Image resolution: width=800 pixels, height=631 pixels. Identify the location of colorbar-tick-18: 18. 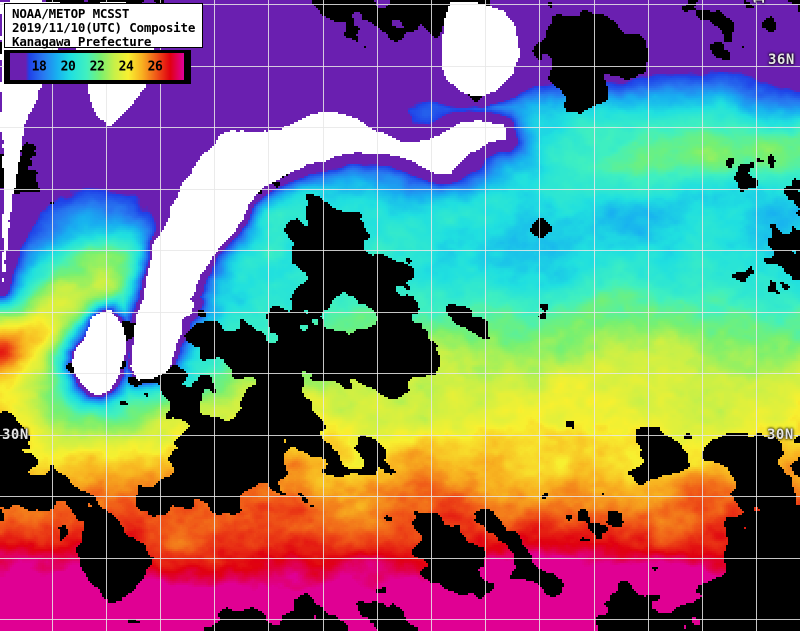
(39, 66).